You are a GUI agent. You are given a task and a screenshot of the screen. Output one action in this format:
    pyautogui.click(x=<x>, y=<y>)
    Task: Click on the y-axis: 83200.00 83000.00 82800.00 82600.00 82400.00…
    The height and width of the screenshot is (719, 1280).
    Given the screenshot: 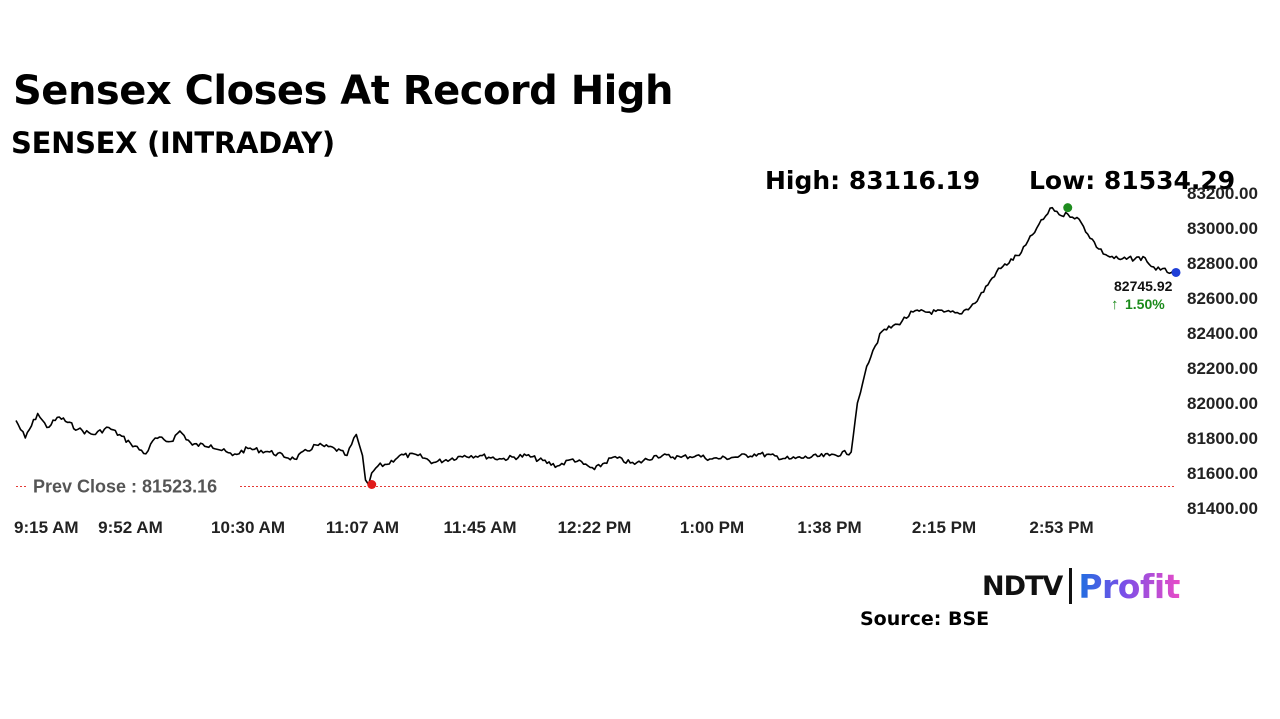 What is the action you would take?
    pyautogui.click(x=1222, y=351)
    